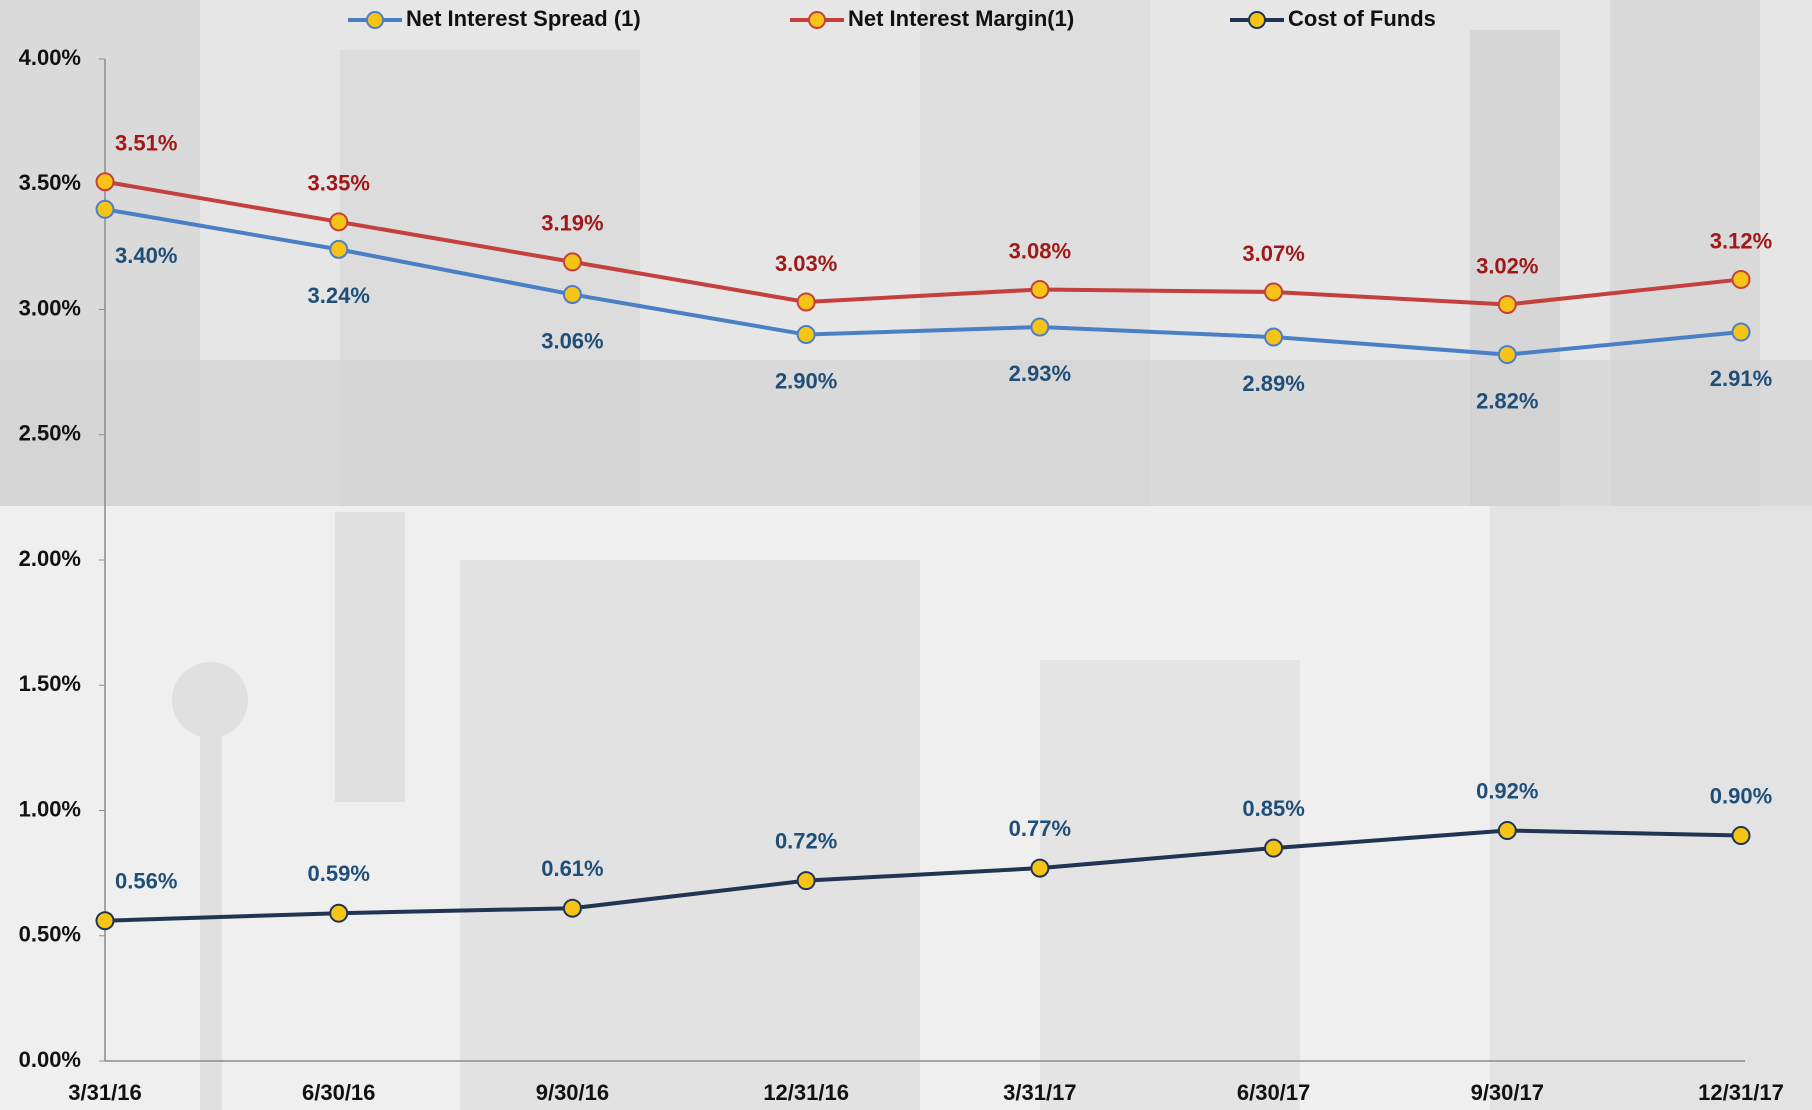  I want to click on data-label: 0.72%, so click(806, 840).